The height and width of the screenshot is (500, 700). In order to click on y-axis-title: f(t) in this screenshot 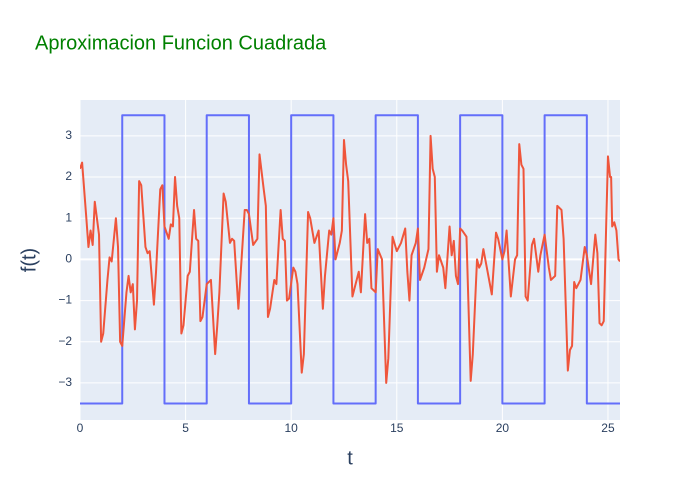, I will do `click(29, 260)`.